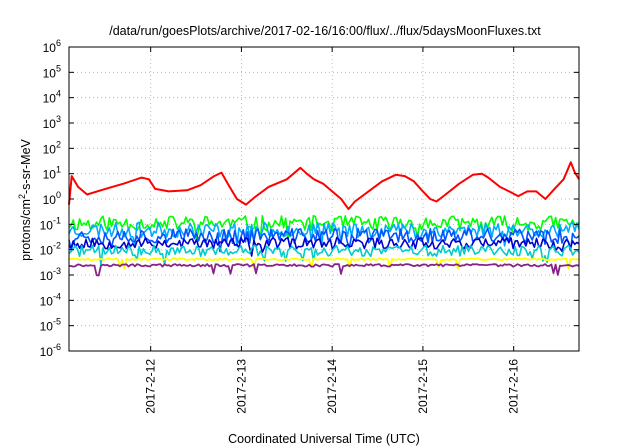 The image size is (640, 448). I want to click on y-tick-label: 10³, so click(52, 122).